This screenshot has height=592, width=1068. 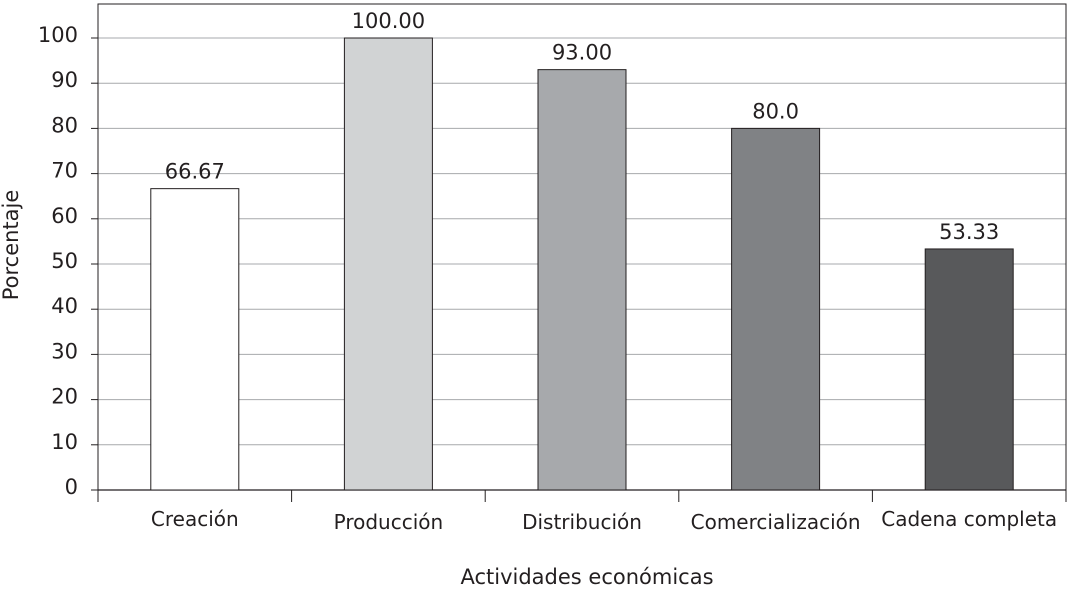 What do you see at coordinates (969, 519) in the screenshot?
I see `x-tick-label: Cadena completa` at bounding box center [969, 519].